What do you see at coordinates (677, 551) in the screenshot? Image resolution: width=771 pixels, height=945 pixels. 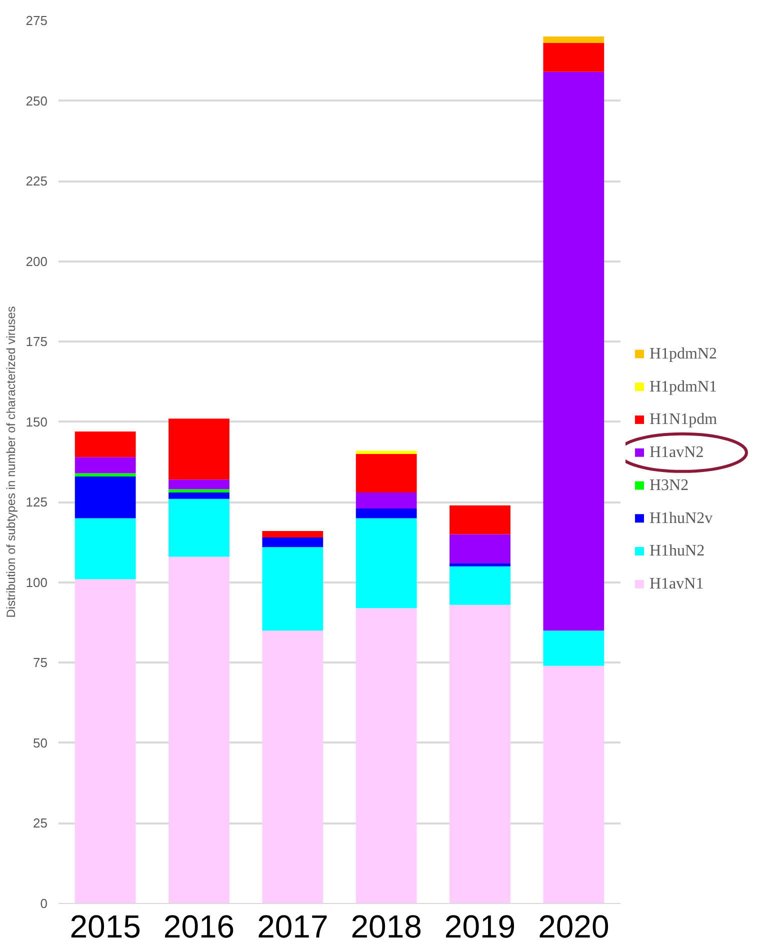 I see `legend-label: H1huN2` at bounding box center [677, 551].